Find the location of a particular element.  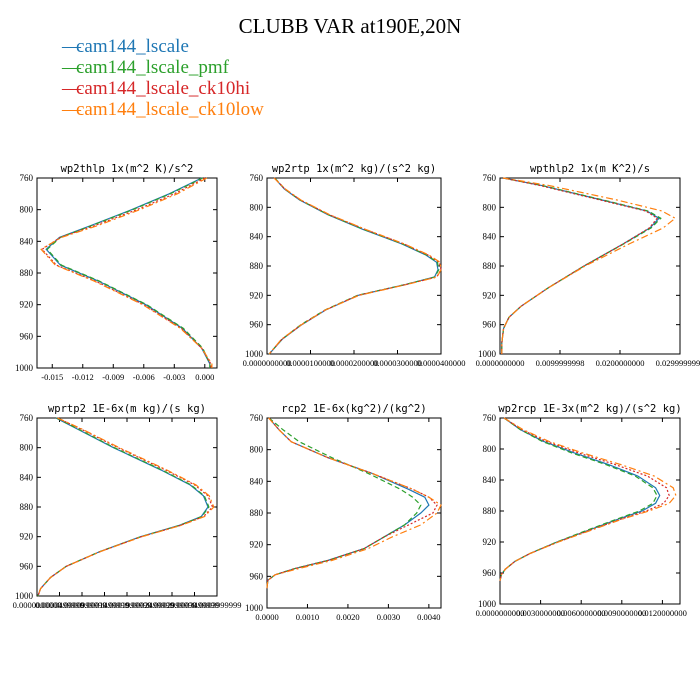

x-tick-label: 0.0000400000 is located at coordinates (441, 363).